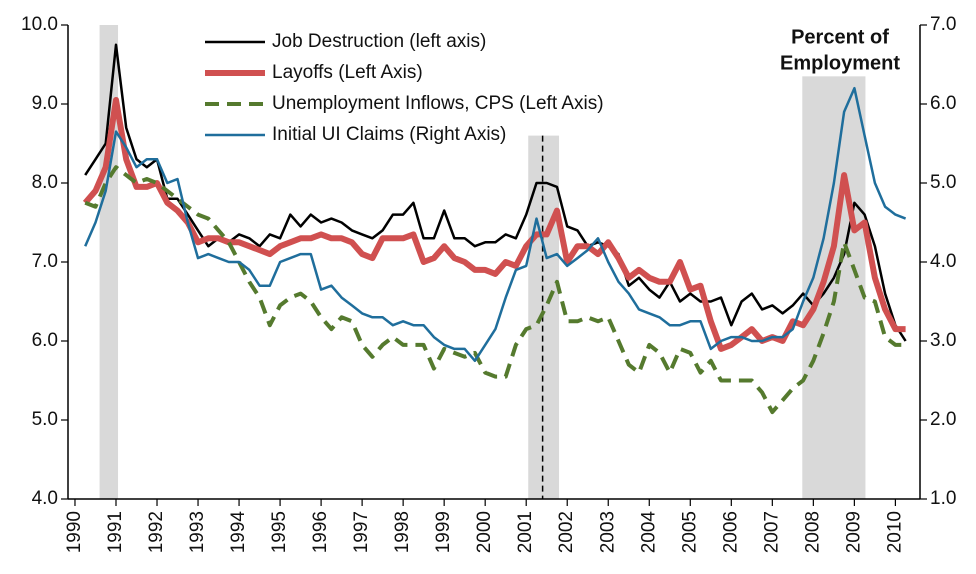  I want to click on legend-label: Initial UI Claims (Right Axis), so click(389, 134).